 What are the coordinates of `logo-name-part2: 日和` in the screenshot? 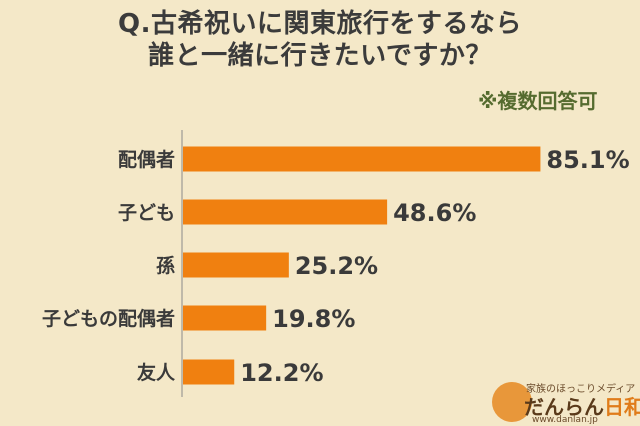 It's located at (622, 407).